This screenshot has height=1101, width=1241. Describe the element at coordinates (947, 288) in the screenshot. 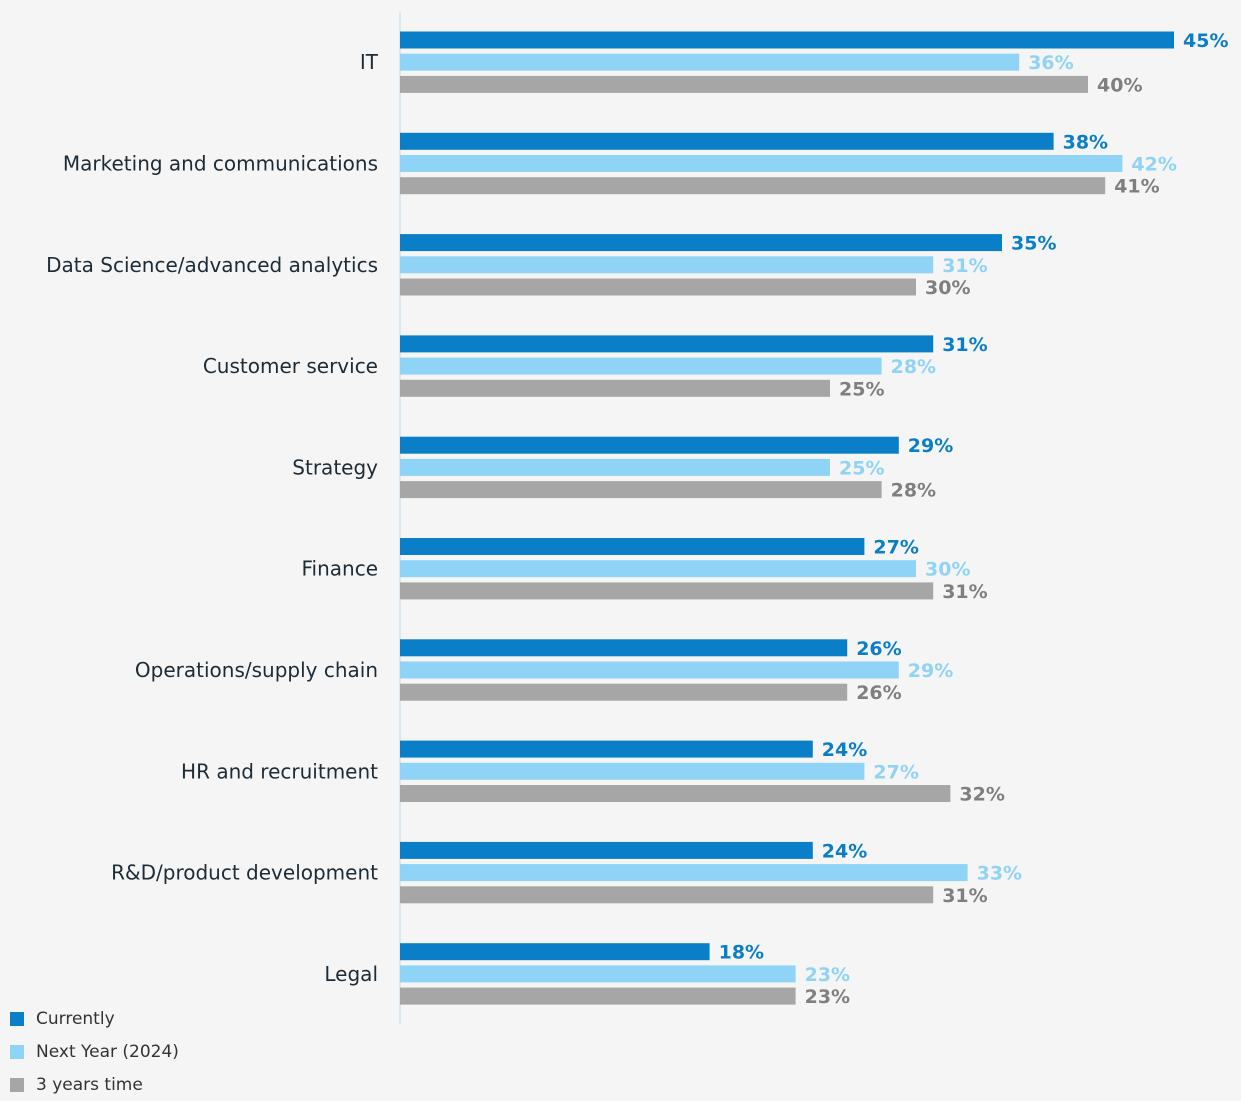

I see `value-label-data-science-advanced-analytics-3-years-time: 30%` at that location.